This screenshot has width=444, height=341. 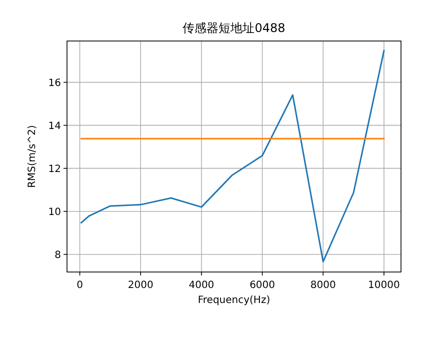 I want to click on x-tick-label: 6000, so click(x=263, y=285).